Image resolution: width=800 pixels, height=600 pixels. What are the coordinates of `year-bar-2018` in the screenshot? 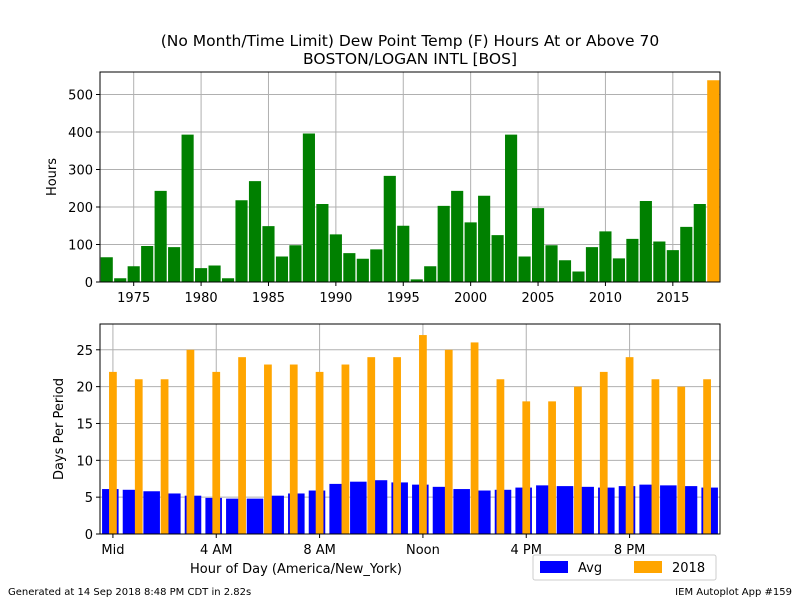 It's located at (713, 181).